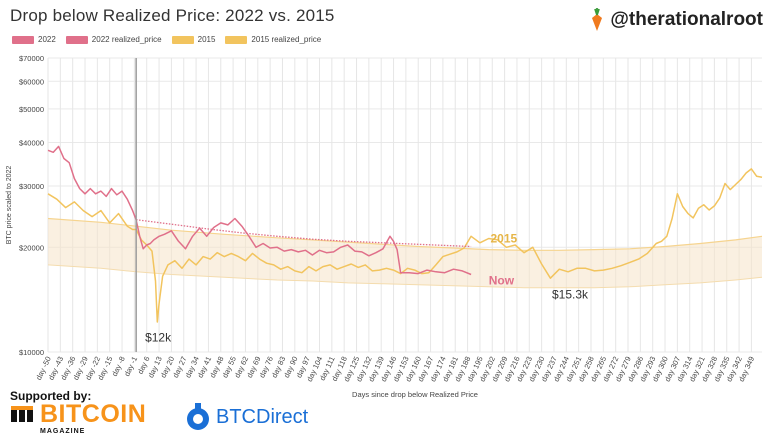 Image resolution: width=773 pixels, height=446 pixels. I want to click on annotation-label: Now, so click(502, 280).